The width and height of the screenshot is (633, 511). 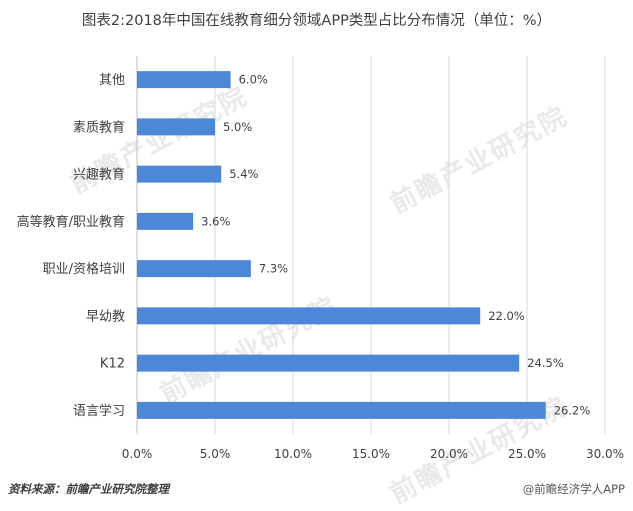 I want to click on source-note: 资料来源：前瞻产业研究院整理, so click(x=88, y=489).